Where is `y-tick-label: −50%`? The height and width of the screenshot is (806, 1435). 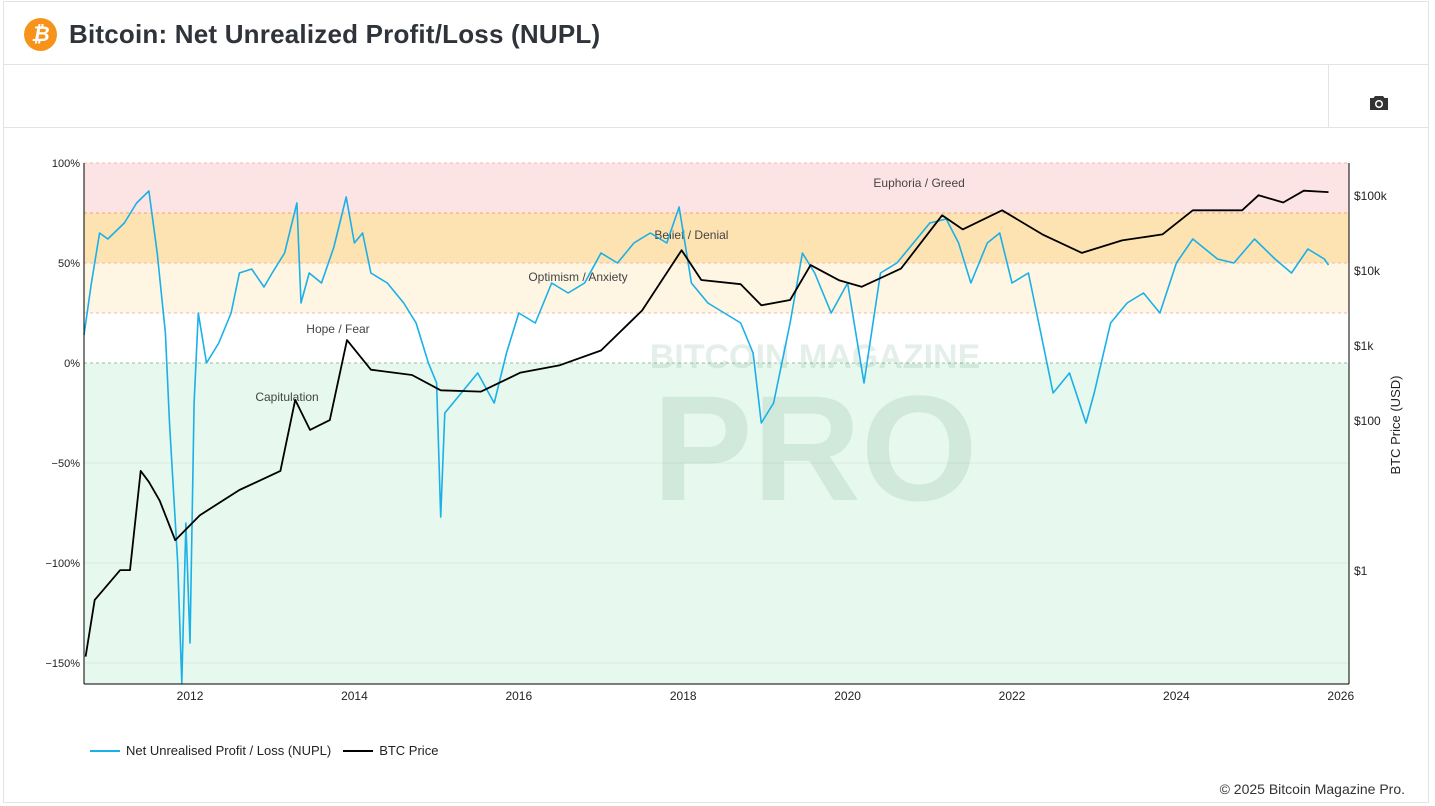
y-tick-label: −50% is located at coordinates (66, 464).